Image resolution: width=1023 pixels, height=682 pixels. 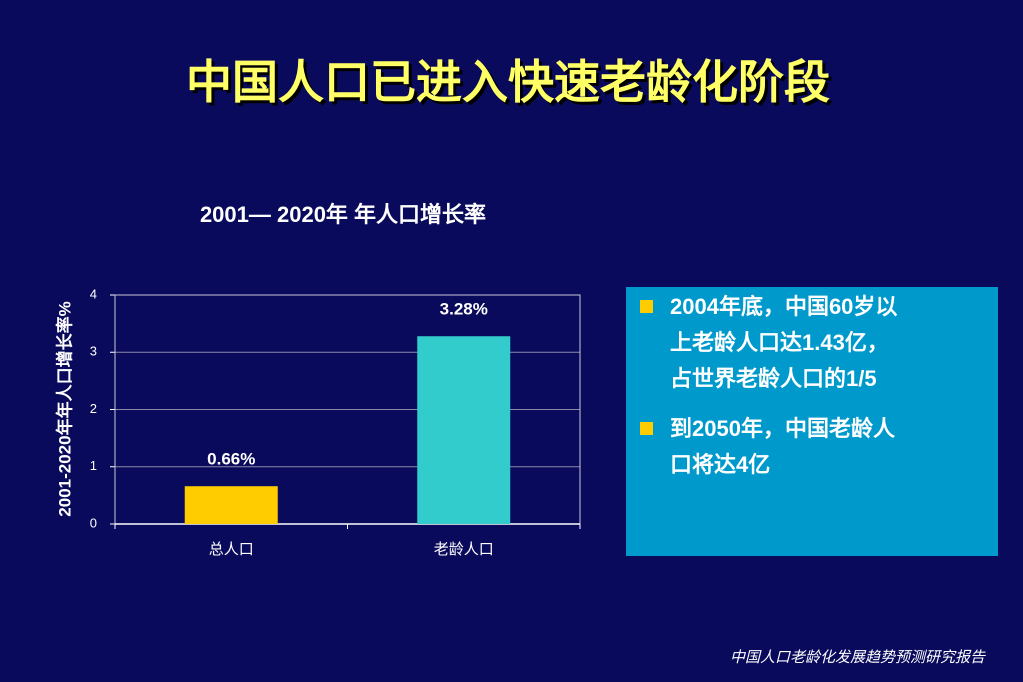 What do you see at coordinates (64, 408) in the screenshot?
I see `y-axis-label: 2001-2020年年人口增长率%` at bounding box center [64, 408].